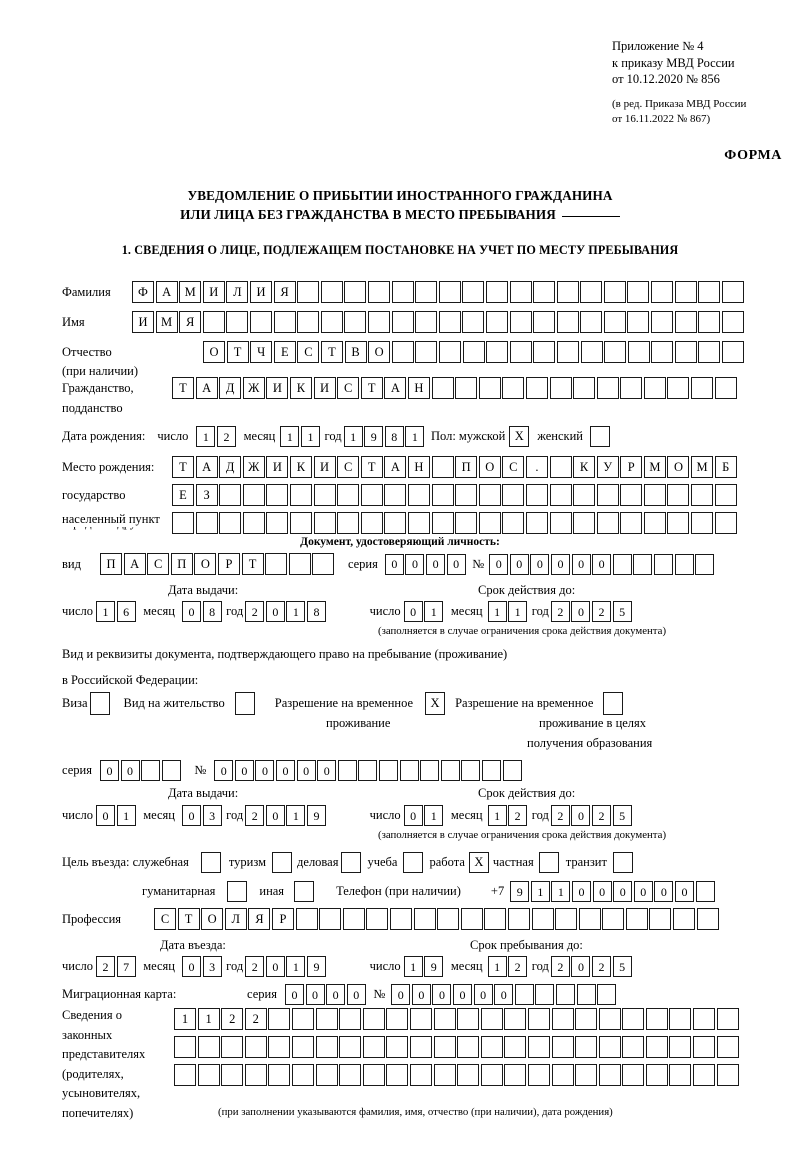 The height and width of the screenshot is (1163, 800). Describe the element at coordinates (607, 467) in the screenshot. I see `char-box: У` at that location.